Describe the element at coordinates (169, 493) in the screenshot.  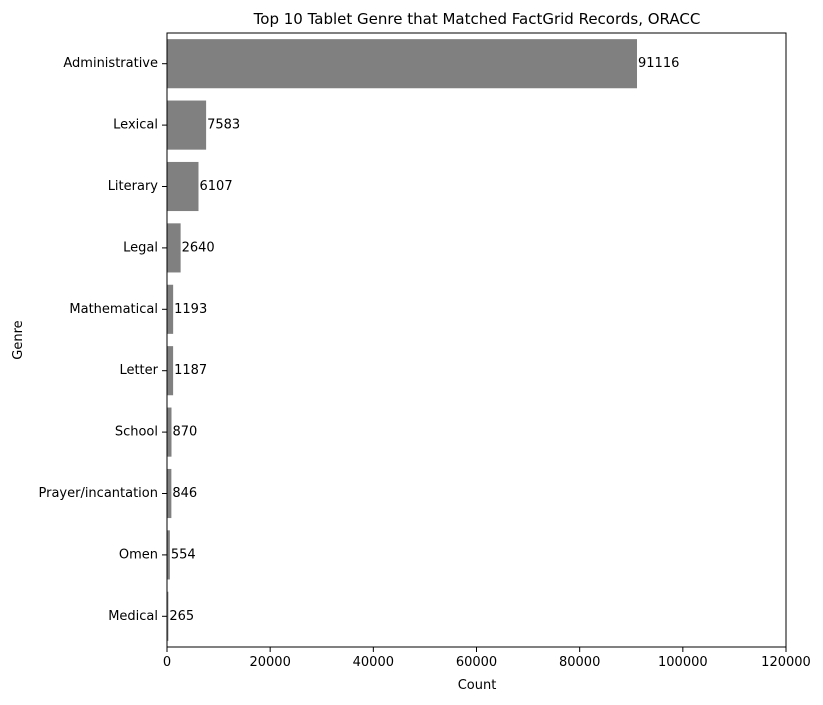
I see `bar-prayer-incantation` at that location.